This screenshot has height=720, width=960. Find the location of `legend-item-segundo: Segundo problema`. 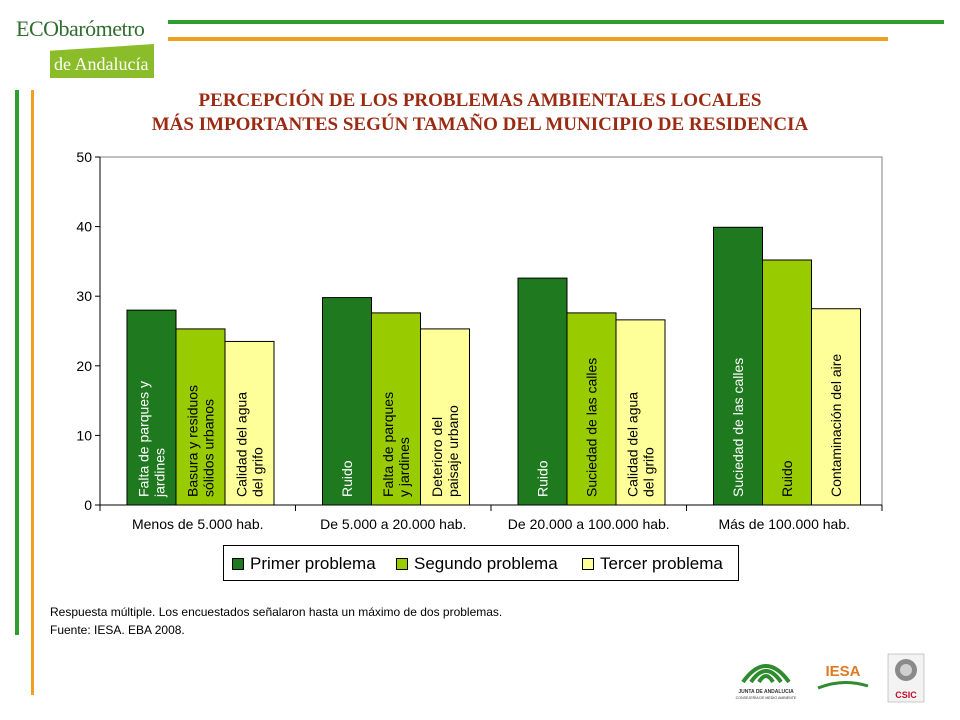

legend-item-segundo: Segundo problema is located at coordinates (477, 564).